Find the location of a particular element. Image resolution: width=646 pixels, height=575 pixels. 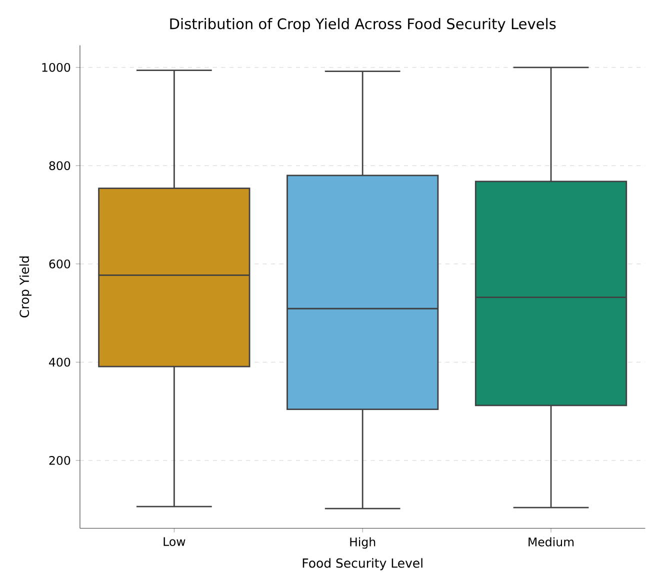

x-tick-label: Low is located at coordinates (175, 541).